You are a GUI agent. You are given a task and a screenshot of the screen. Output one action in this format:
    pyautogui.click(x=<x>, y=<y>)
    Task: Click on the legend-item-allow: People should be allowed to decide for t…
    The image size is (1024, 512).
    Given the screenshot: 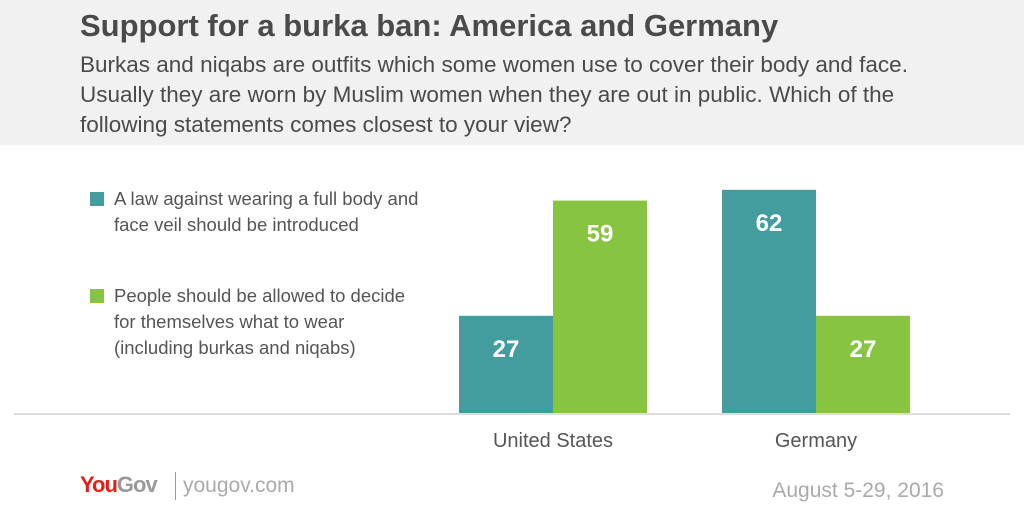 What is the action you would take?
    pyautogui.click(x=257, y=322)
    